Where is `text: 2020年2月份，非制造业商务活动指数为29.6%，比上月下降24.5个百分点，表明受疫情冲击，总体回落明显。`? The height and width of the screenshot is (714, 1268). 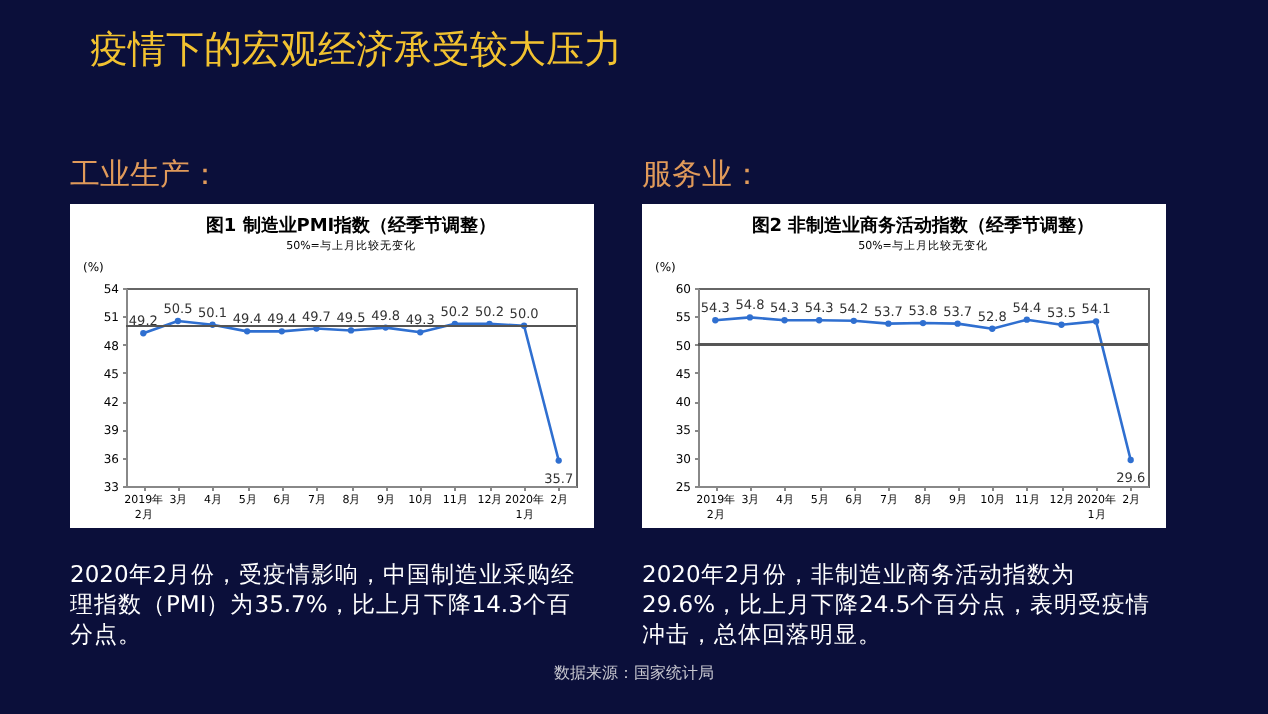
text: 2020年2月份，非制造业商务活动指数为29.6%，比上月下降24.5个百分点，表明受疫情冲击，总体回落明显。 is located at coordinates (897, 605).